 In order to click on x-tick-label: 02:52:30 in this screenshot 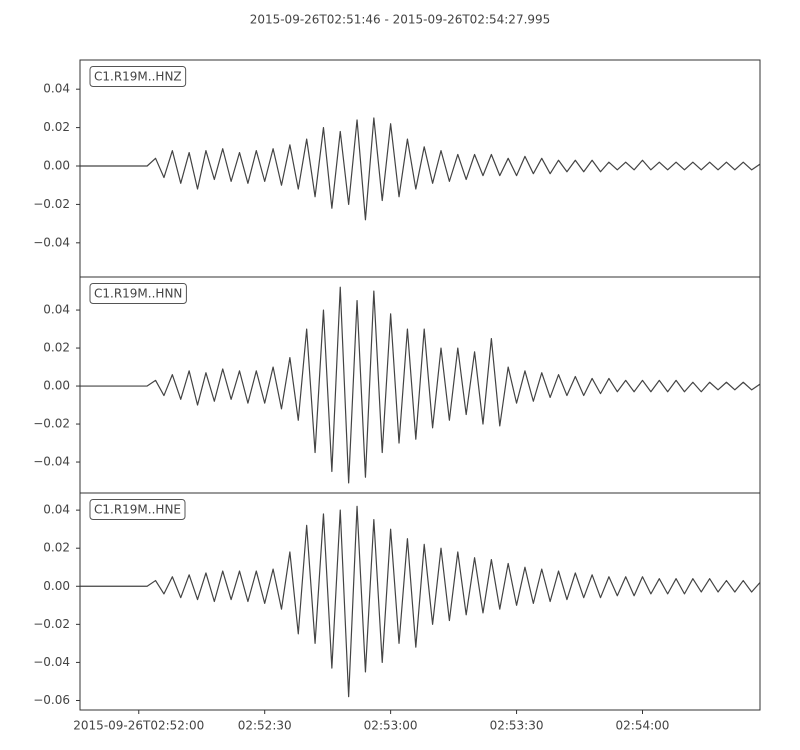, I will do `click(265, 726)`.